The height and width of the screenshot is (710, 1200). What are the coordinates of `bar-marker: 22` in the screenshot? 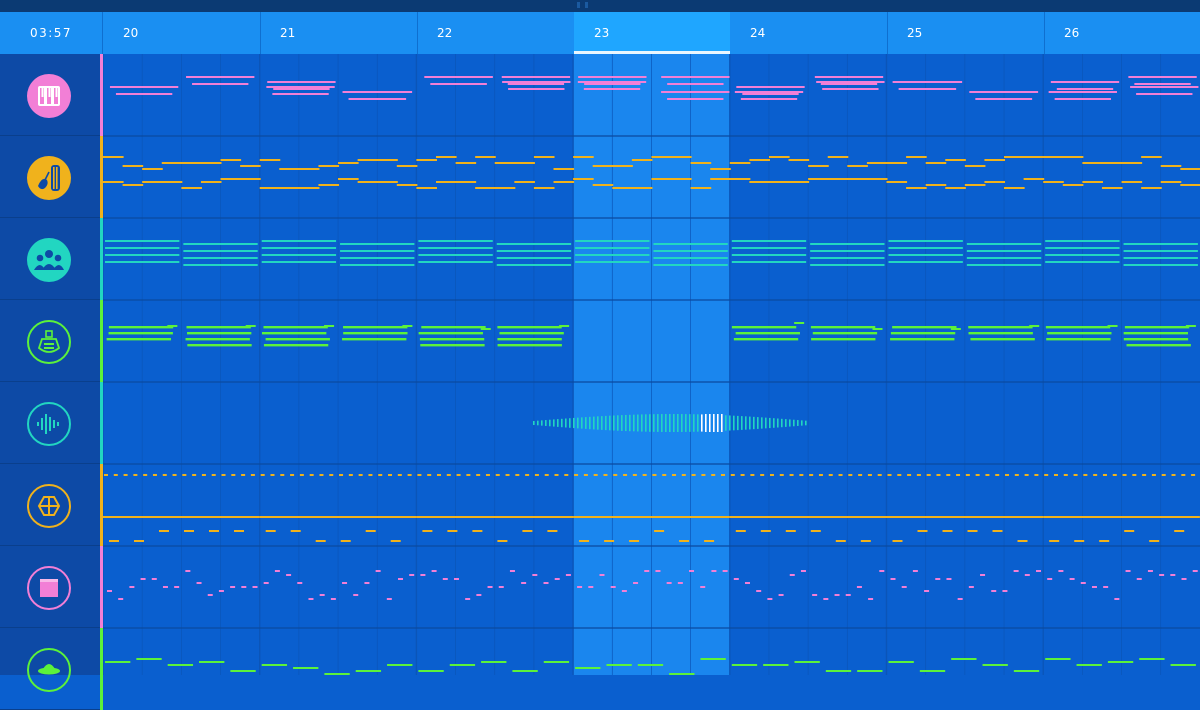 It's located at (495, 33).